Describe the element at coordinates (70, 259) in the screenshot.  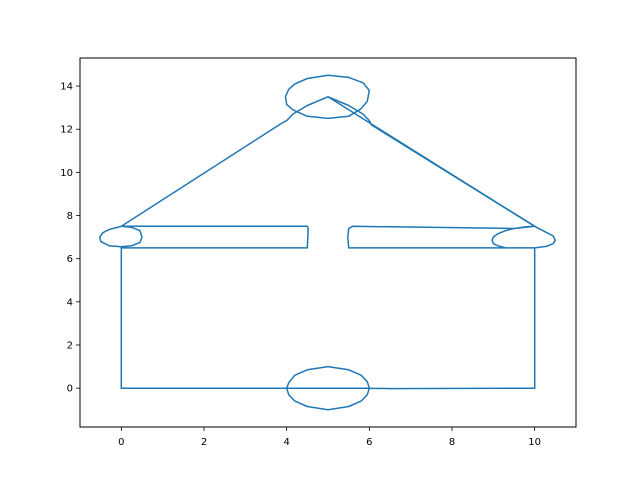
I see `y-tick-label: 6` at that location.